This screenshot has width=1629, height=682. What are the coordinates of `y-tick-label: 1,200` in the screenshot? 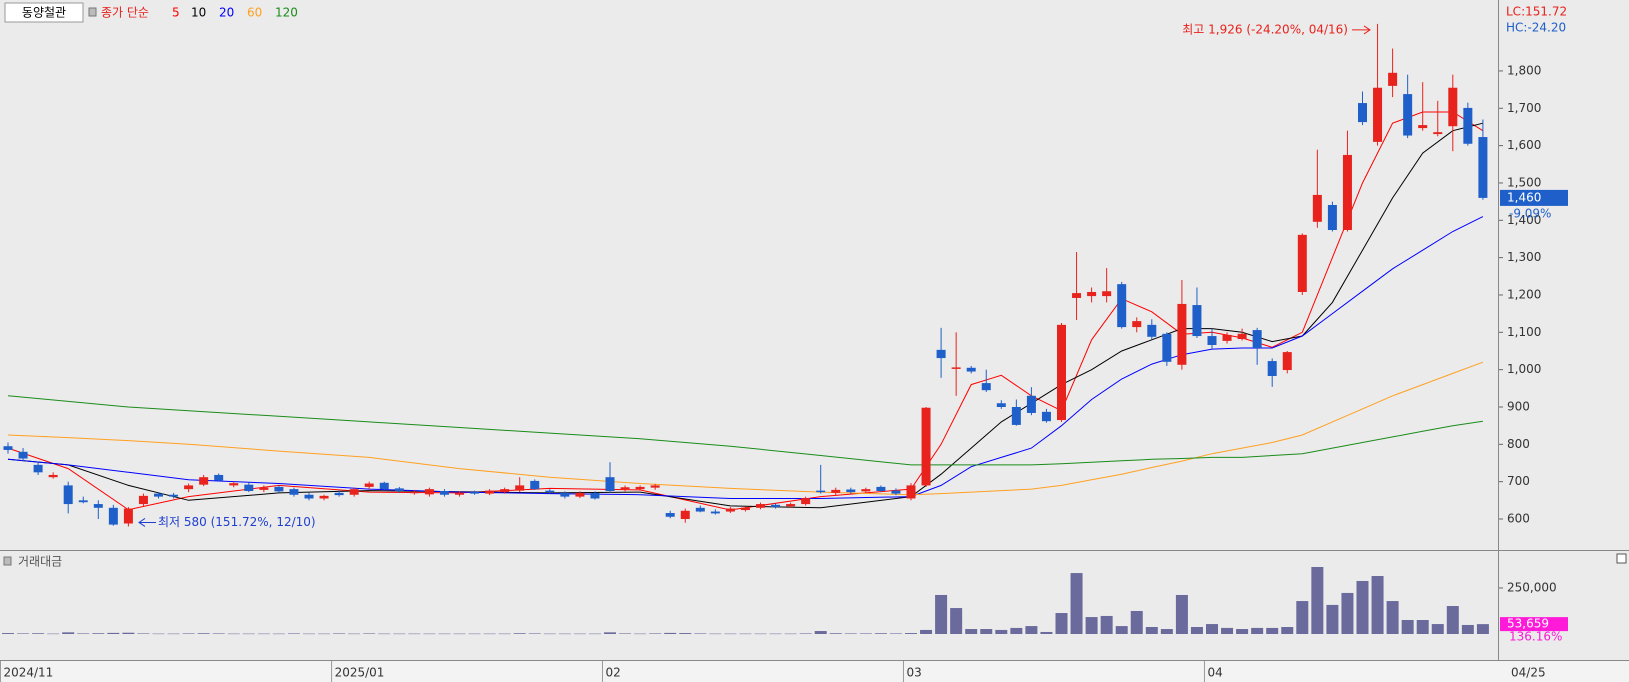 It's located at (1524, 294).